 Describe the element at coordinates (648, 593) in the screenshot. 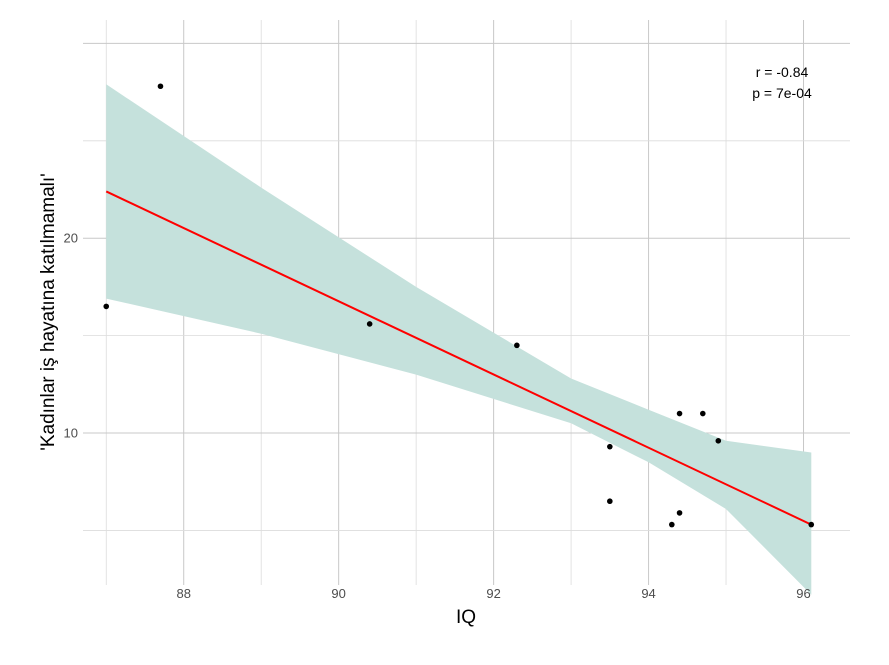

I see `x-tick-label: 94` at that location.